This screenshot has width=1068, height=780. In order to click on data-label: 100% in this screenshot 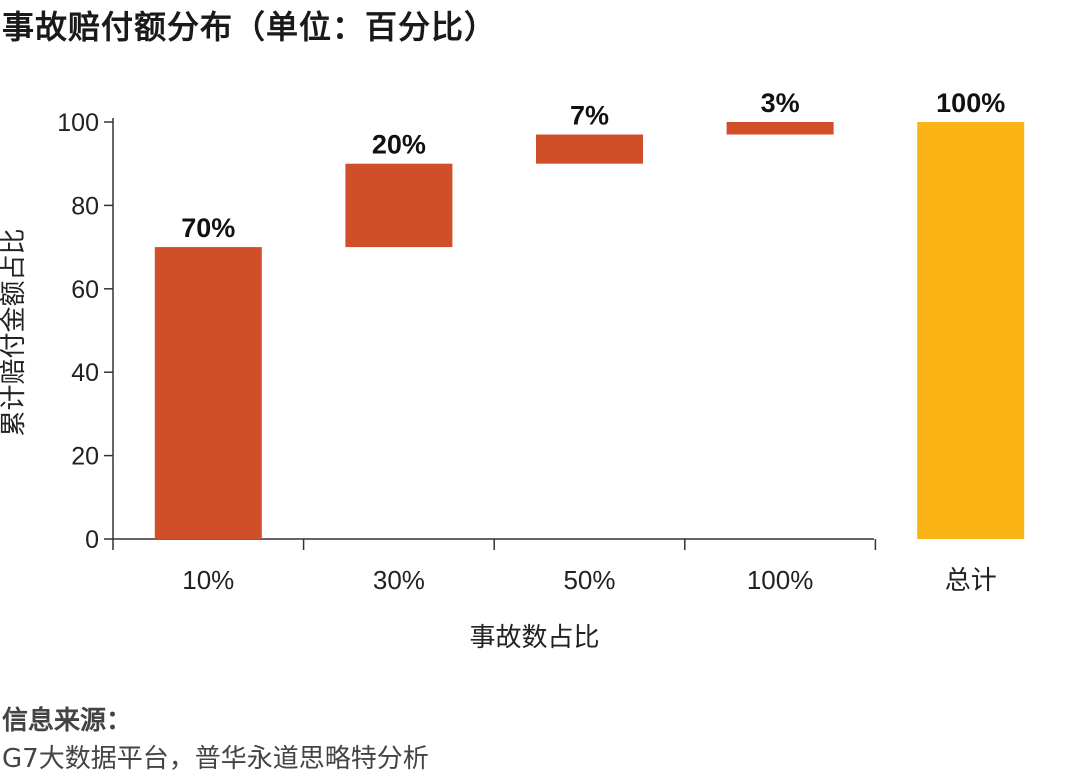, I will do `click(970, 103)`.